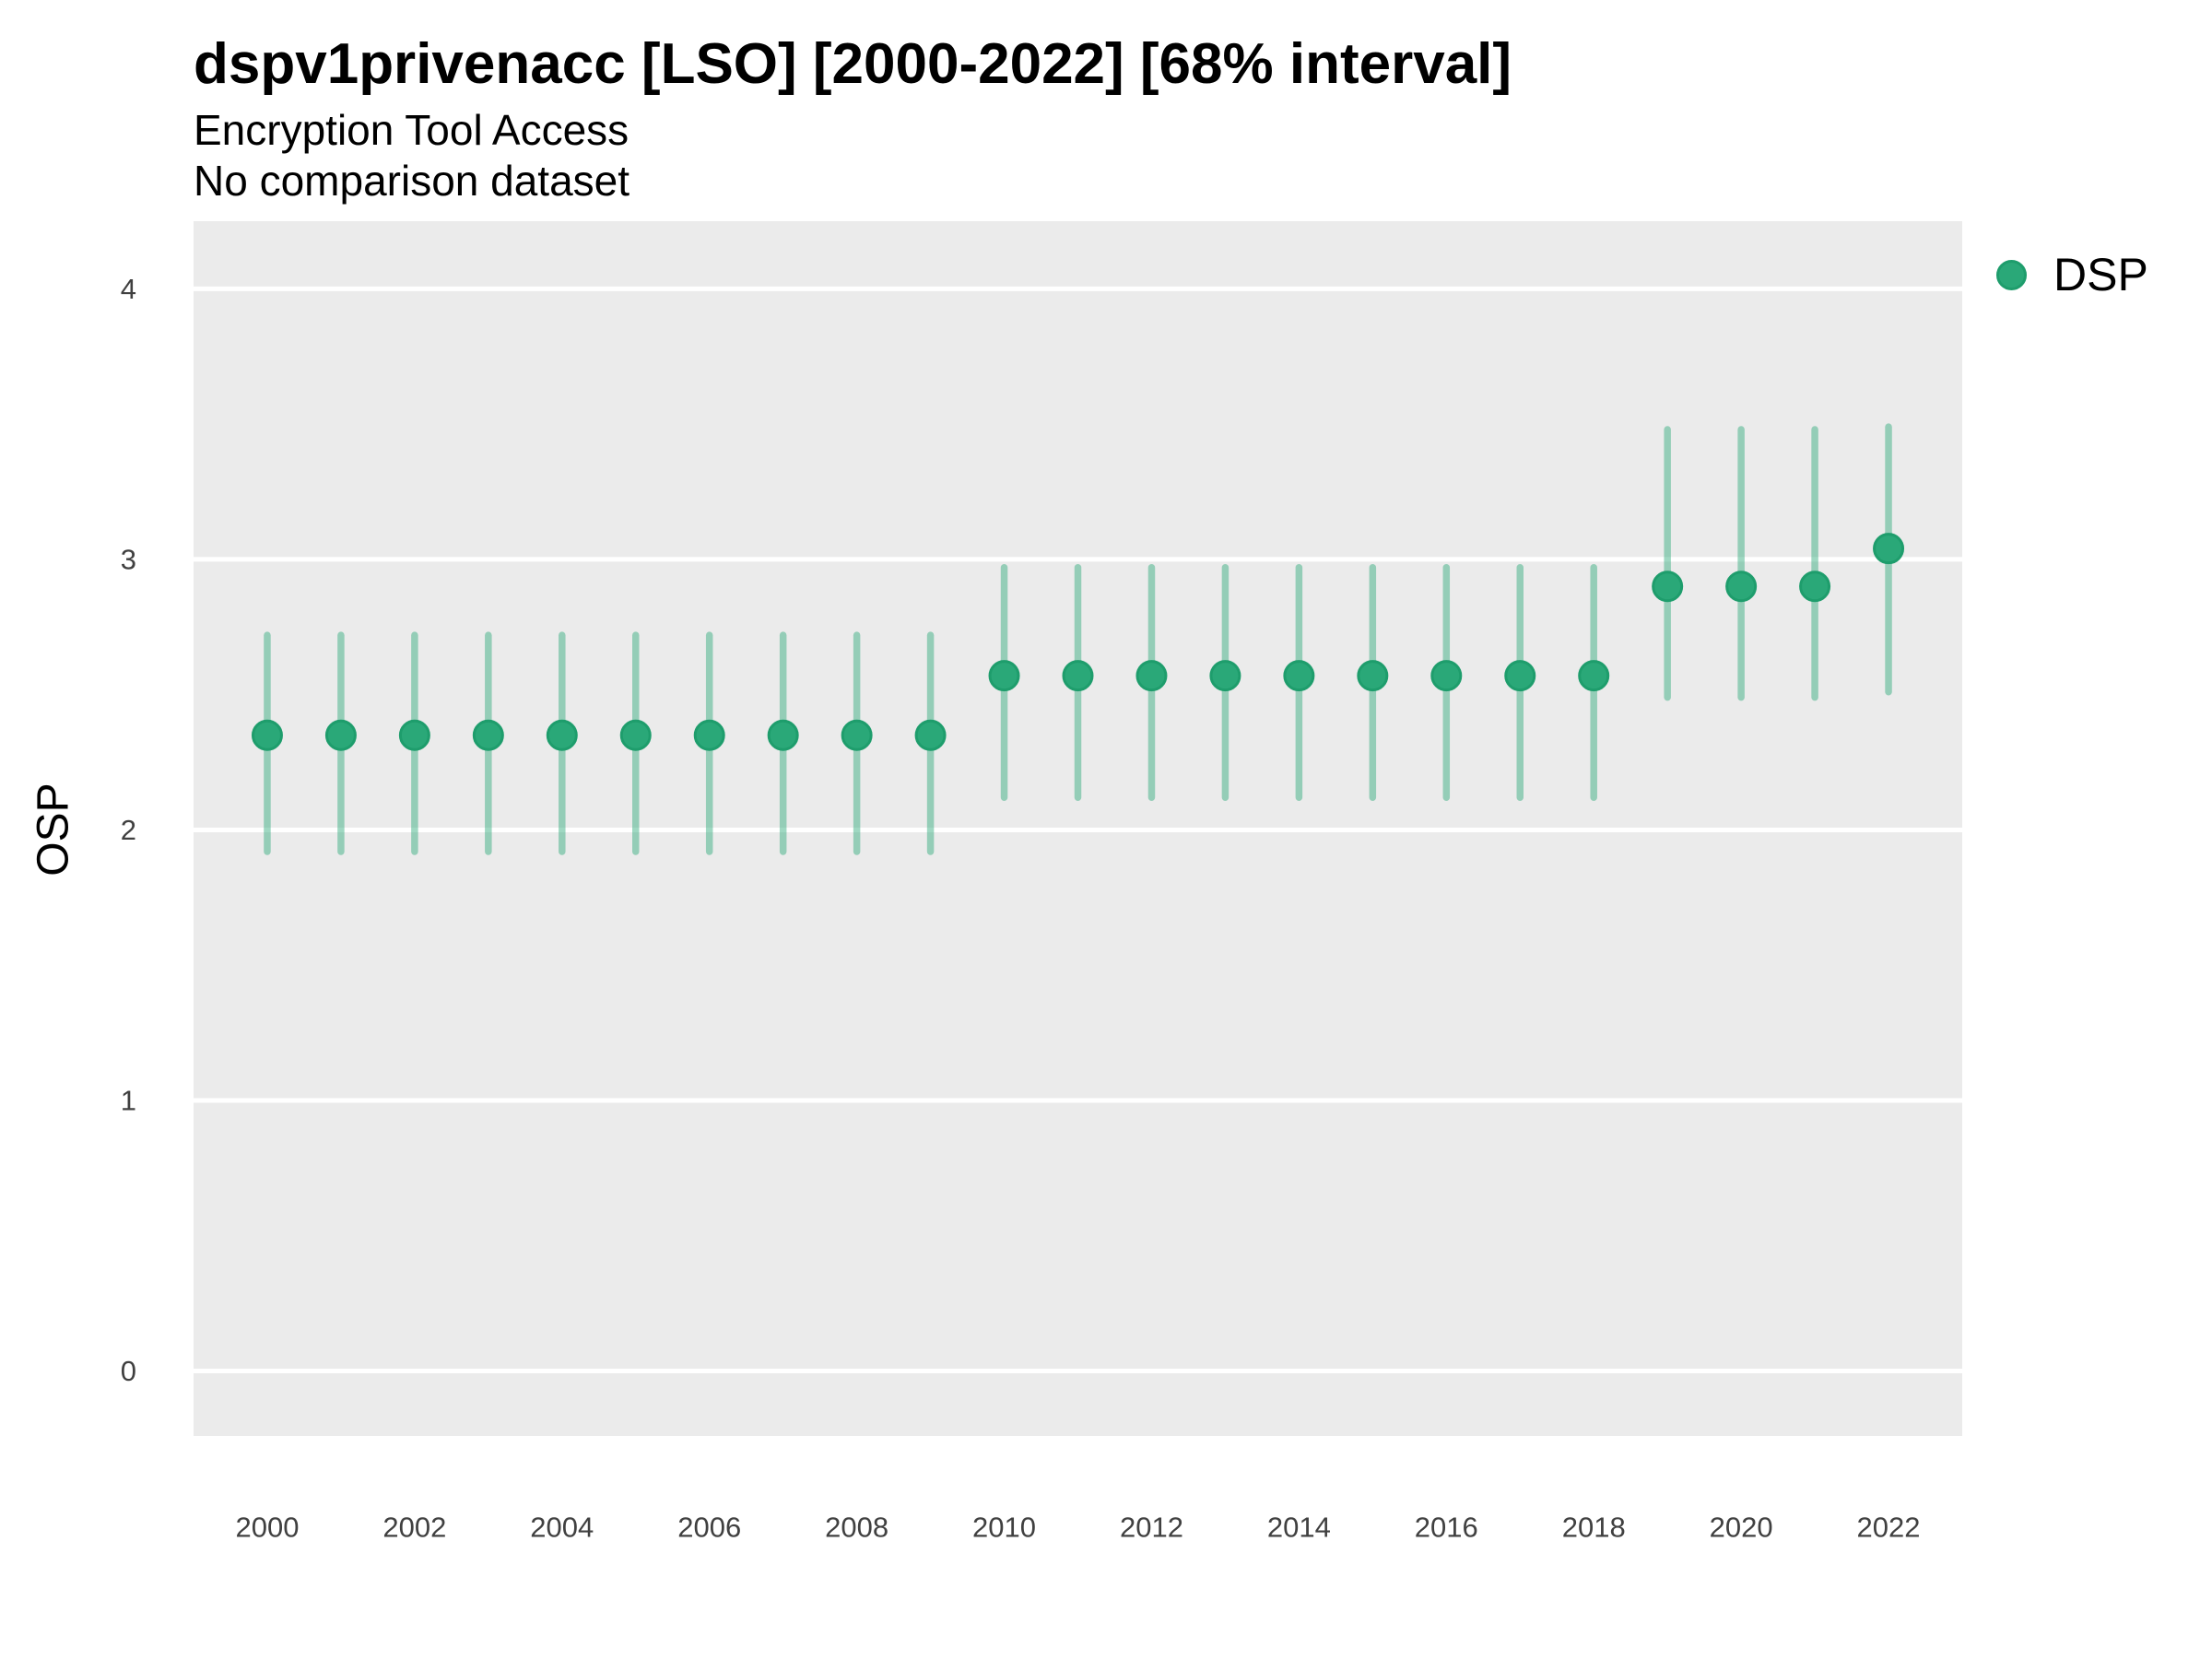  I want to click on y-tick-label: 0, so click(128, 1371).